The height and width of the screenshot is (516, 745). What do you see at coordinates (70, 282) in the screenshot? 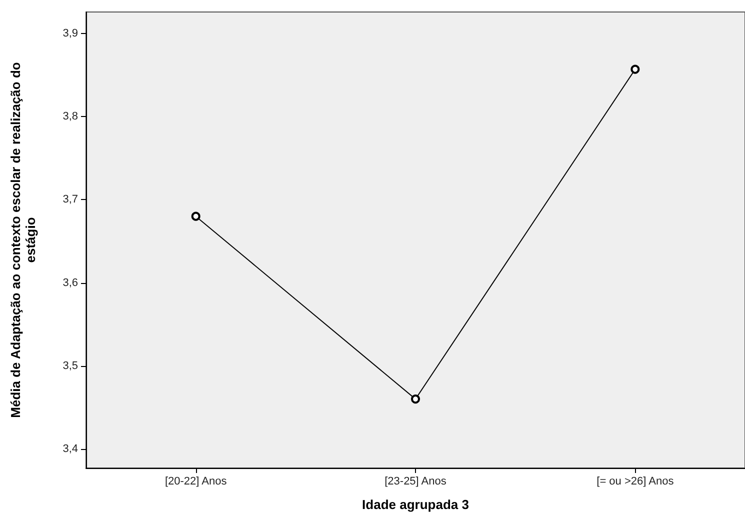
I see `y-tick-label: 3,6` at bounding box center [70, 282].